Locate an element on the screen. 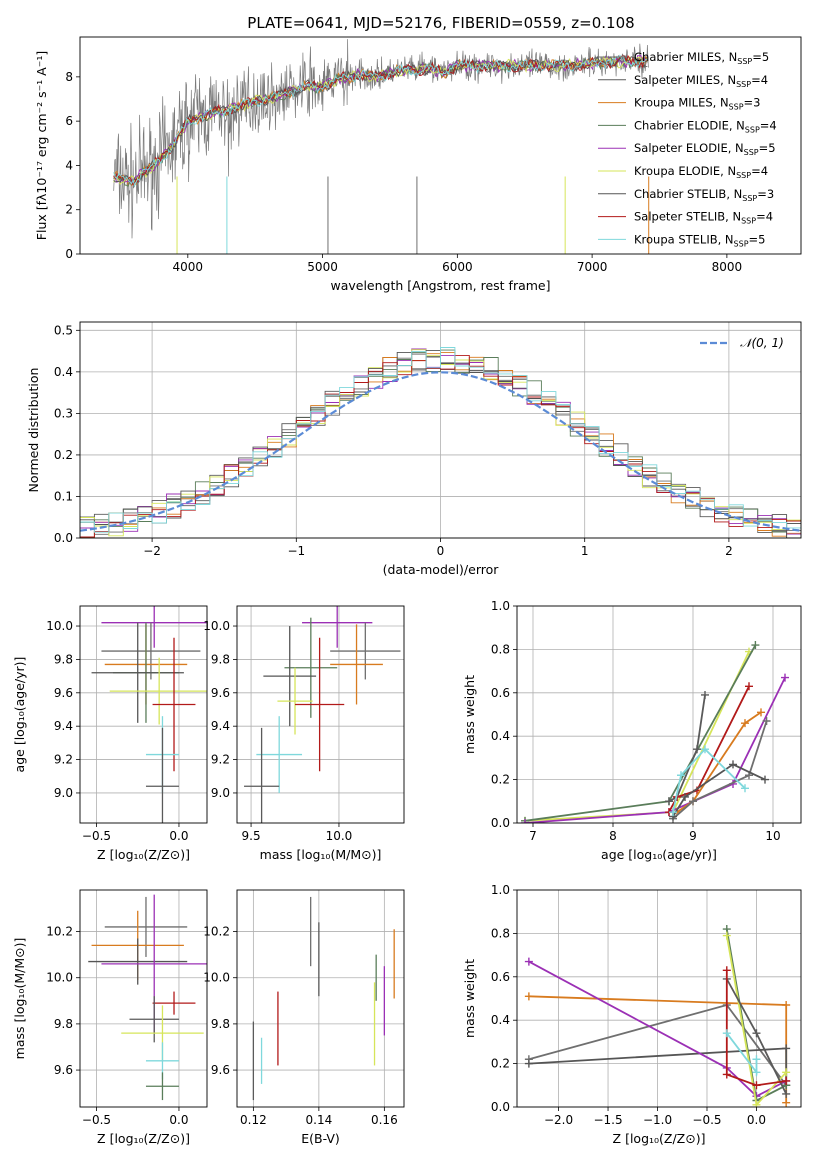 This screenshot has height=1170, width=819. residual-histogram is located at coordinates (440, 442).